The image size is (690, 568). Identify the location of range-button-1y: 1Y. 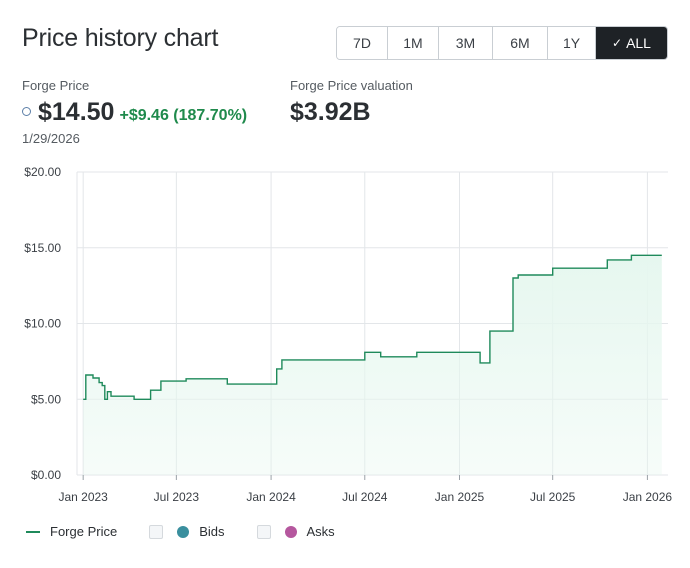
(572, 43).